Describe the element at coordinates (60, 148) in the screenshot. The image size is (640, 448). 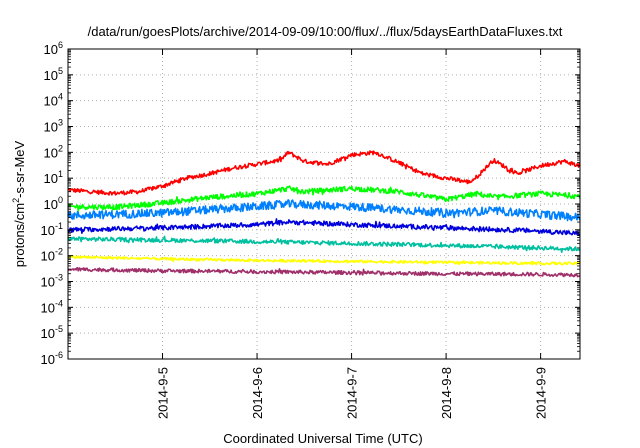
I see `y-tick-exponent: 2` at that location.